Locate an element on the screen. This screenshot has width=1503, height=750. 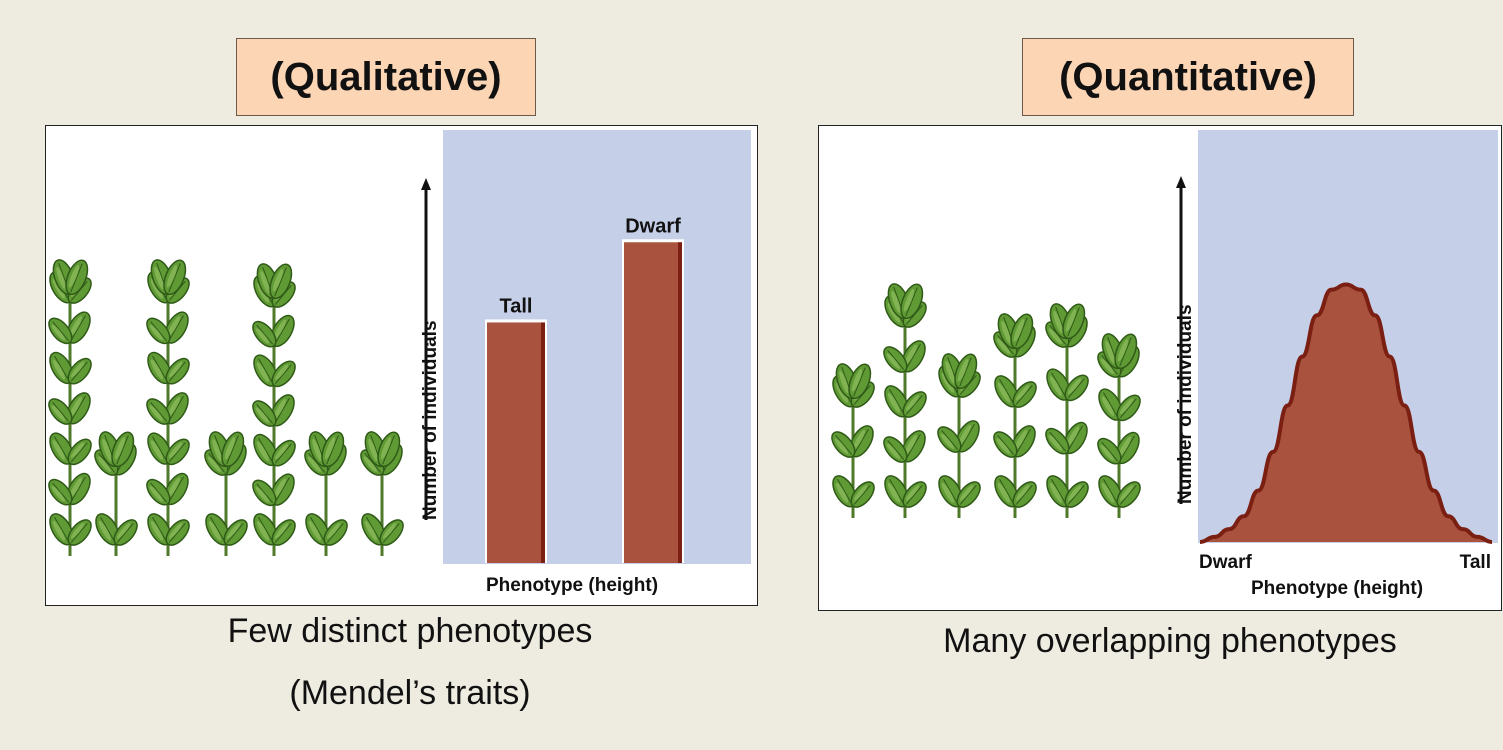
qualitative-caption-subtitle: (Mendel’s traits) is located at coordinates (410, 693).